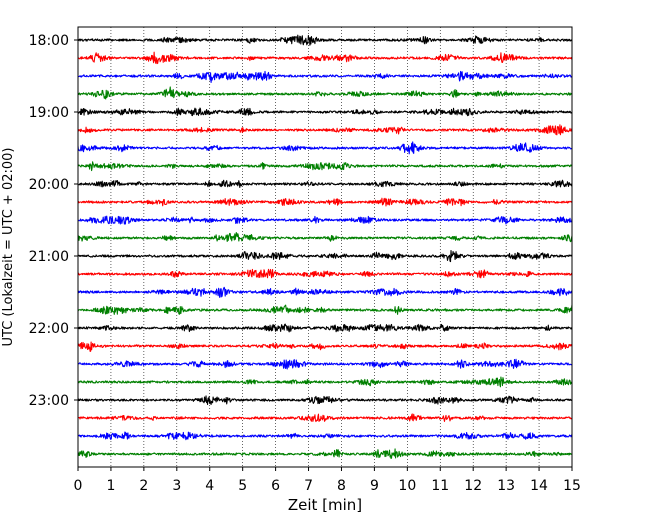  Describe the element at coordinates (275, 486) in the screenshot. I see `x-tick-label: 6` at that location.